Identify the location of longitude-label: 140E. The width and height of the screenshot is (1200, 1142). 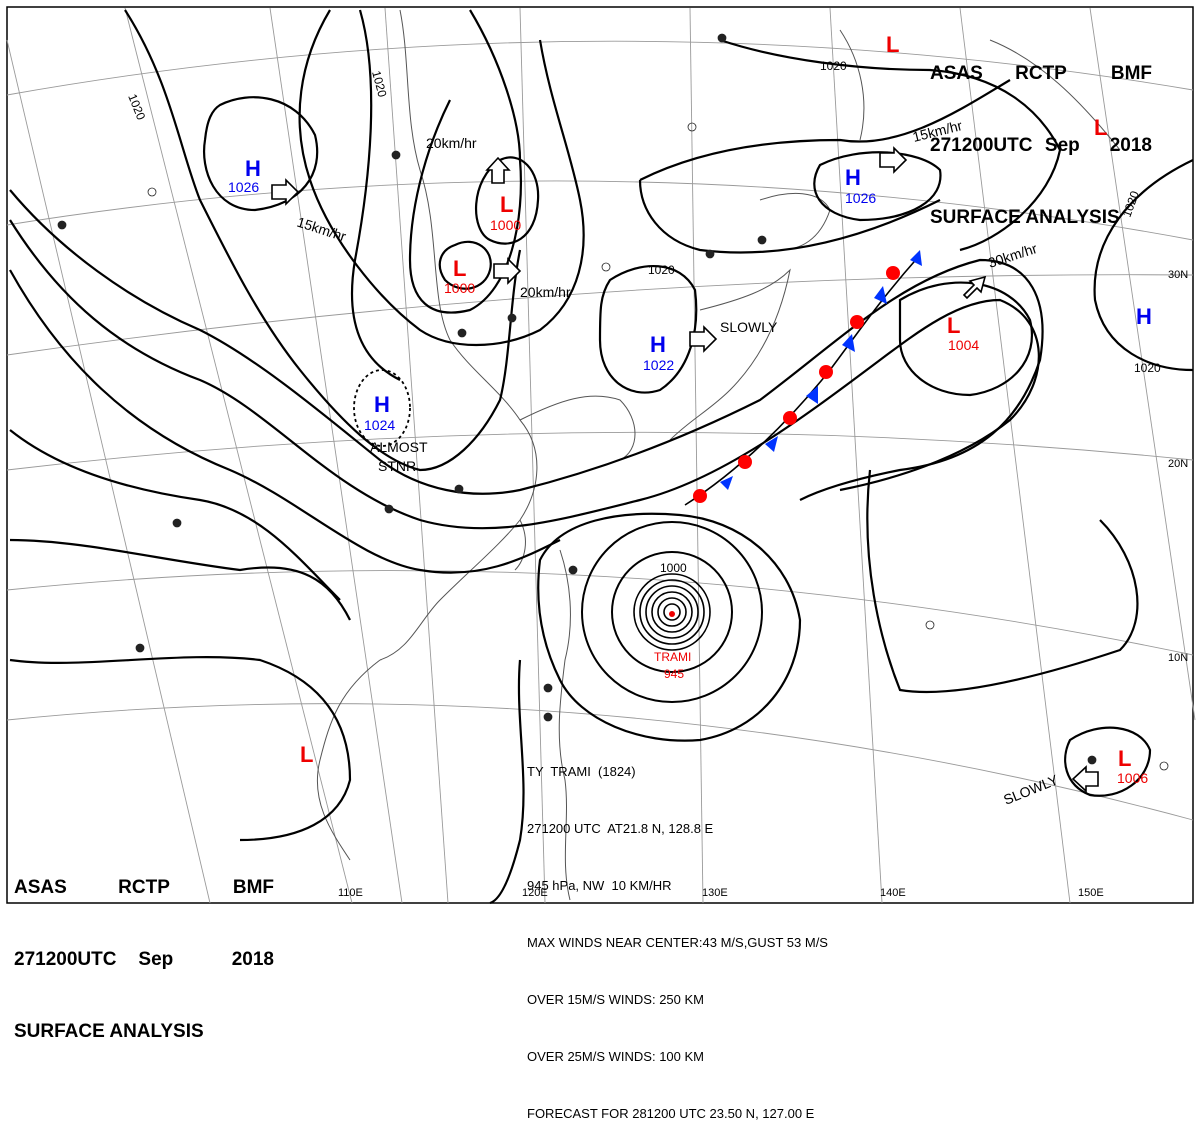
(893, 893).